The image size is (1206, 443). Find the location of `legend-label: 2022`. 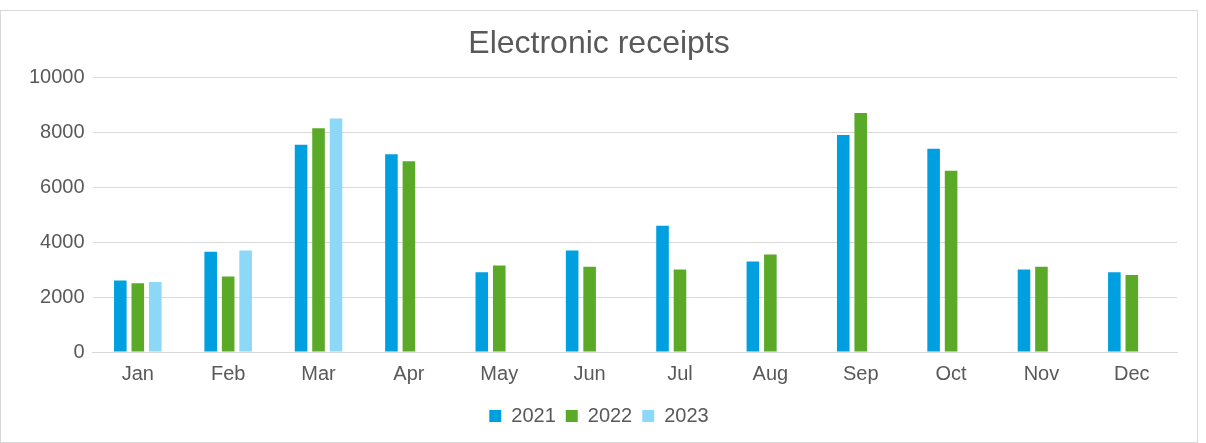

legend-label: 2022 is located at coordinates (610, 414).